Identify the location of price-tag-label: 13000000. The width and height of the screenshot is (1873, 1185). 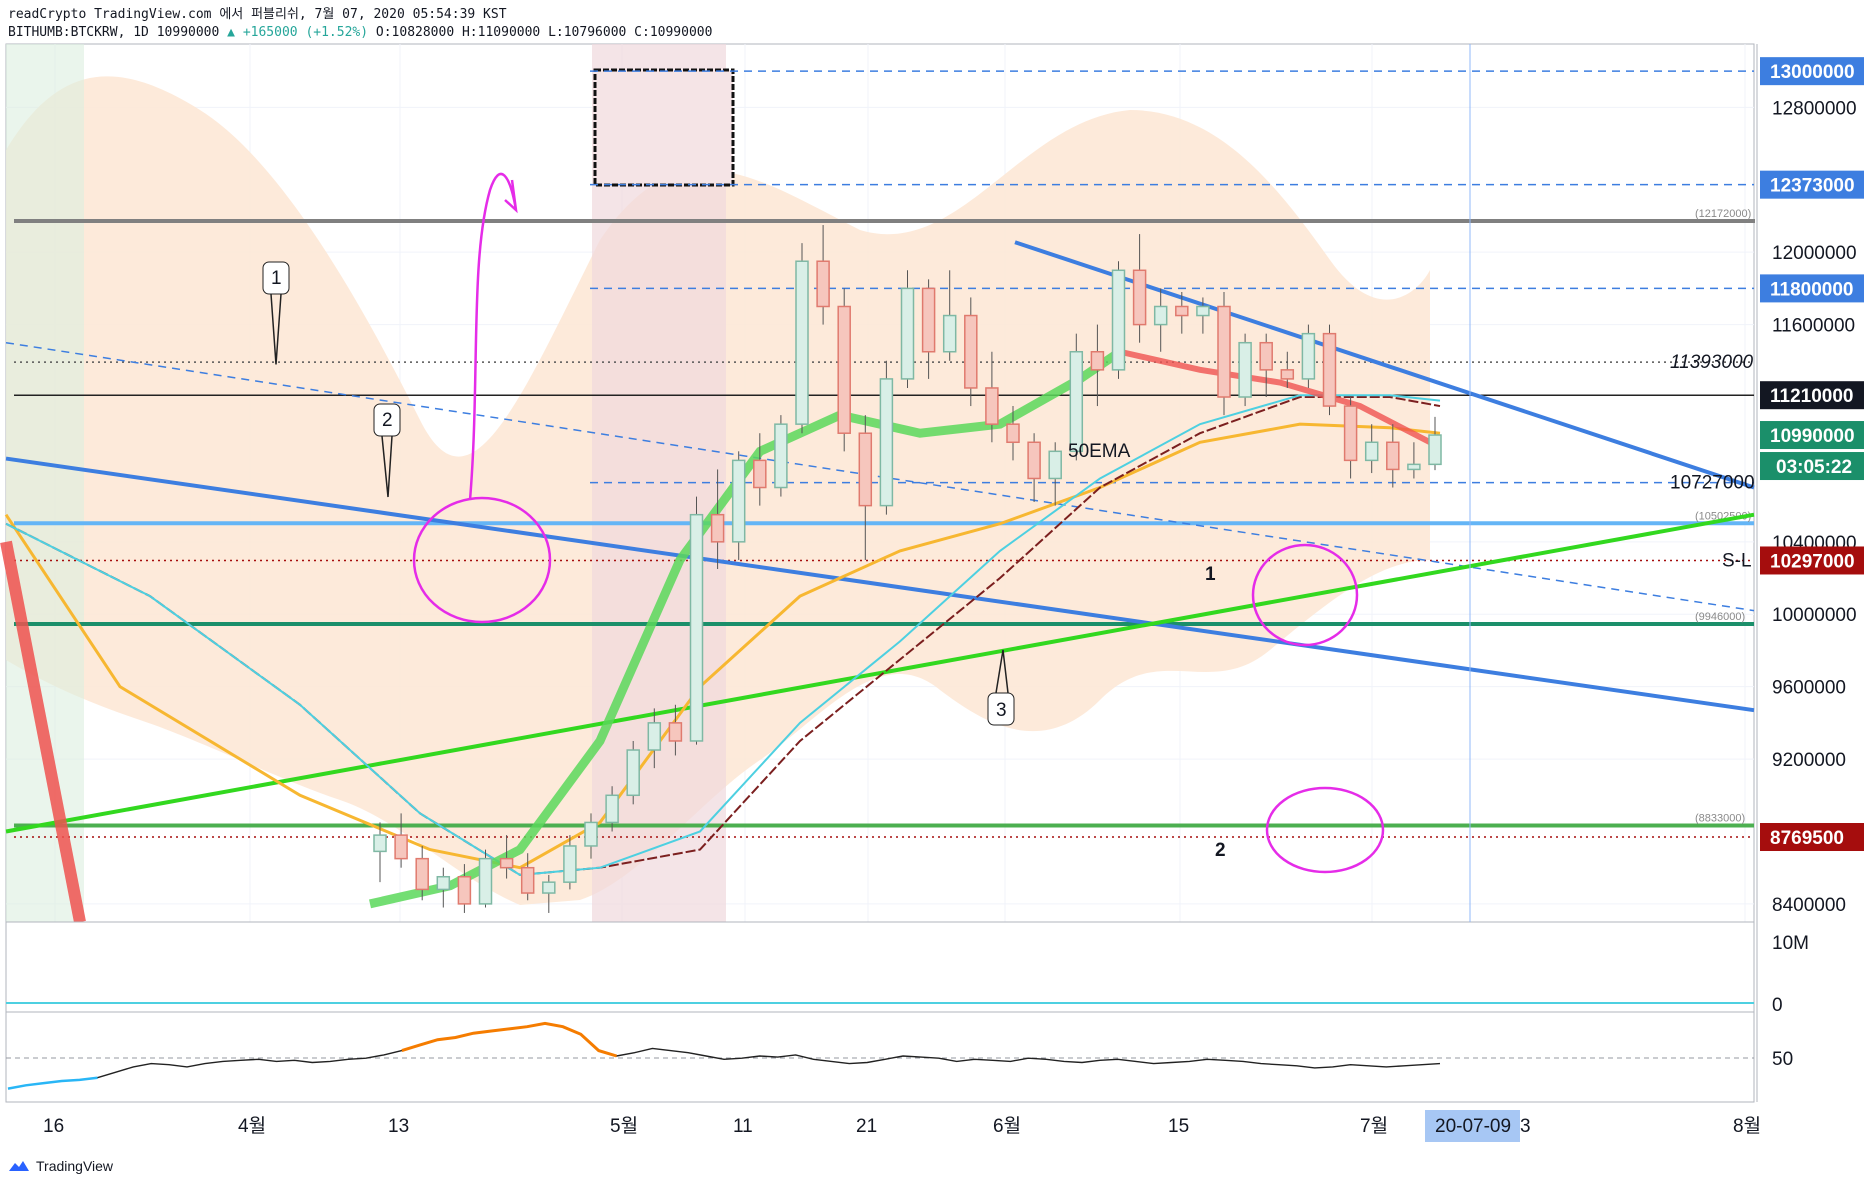
(1812, 72).